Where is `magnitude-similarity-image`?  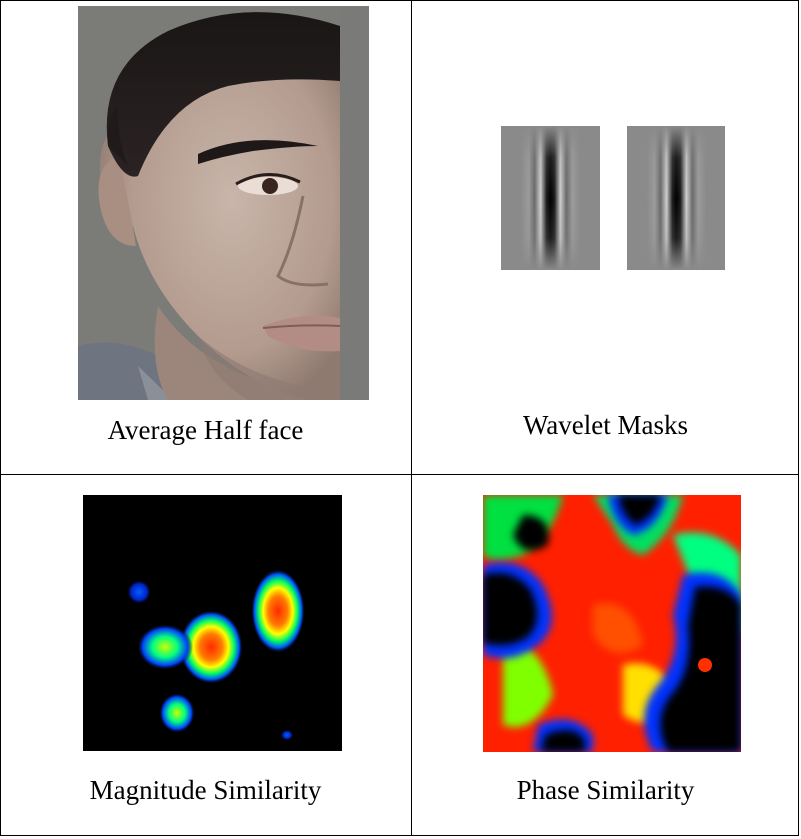 magnitude-similarity-image is located at coordinates (212, 623).